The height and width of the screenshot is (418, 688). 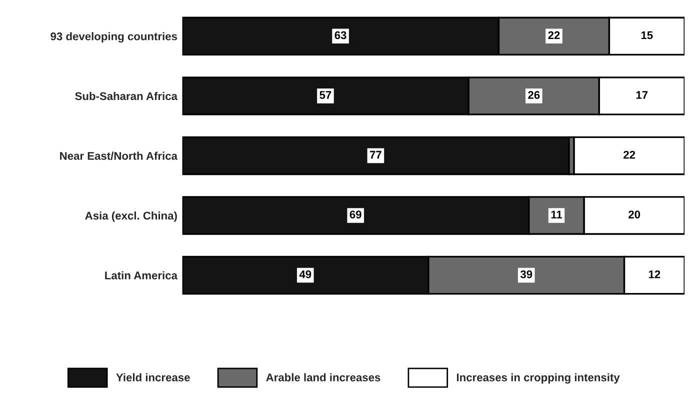 What do you see at coordinates (647, 35) in the screenshot?
I see `data-label: 15` at bounding box center [647, 35].